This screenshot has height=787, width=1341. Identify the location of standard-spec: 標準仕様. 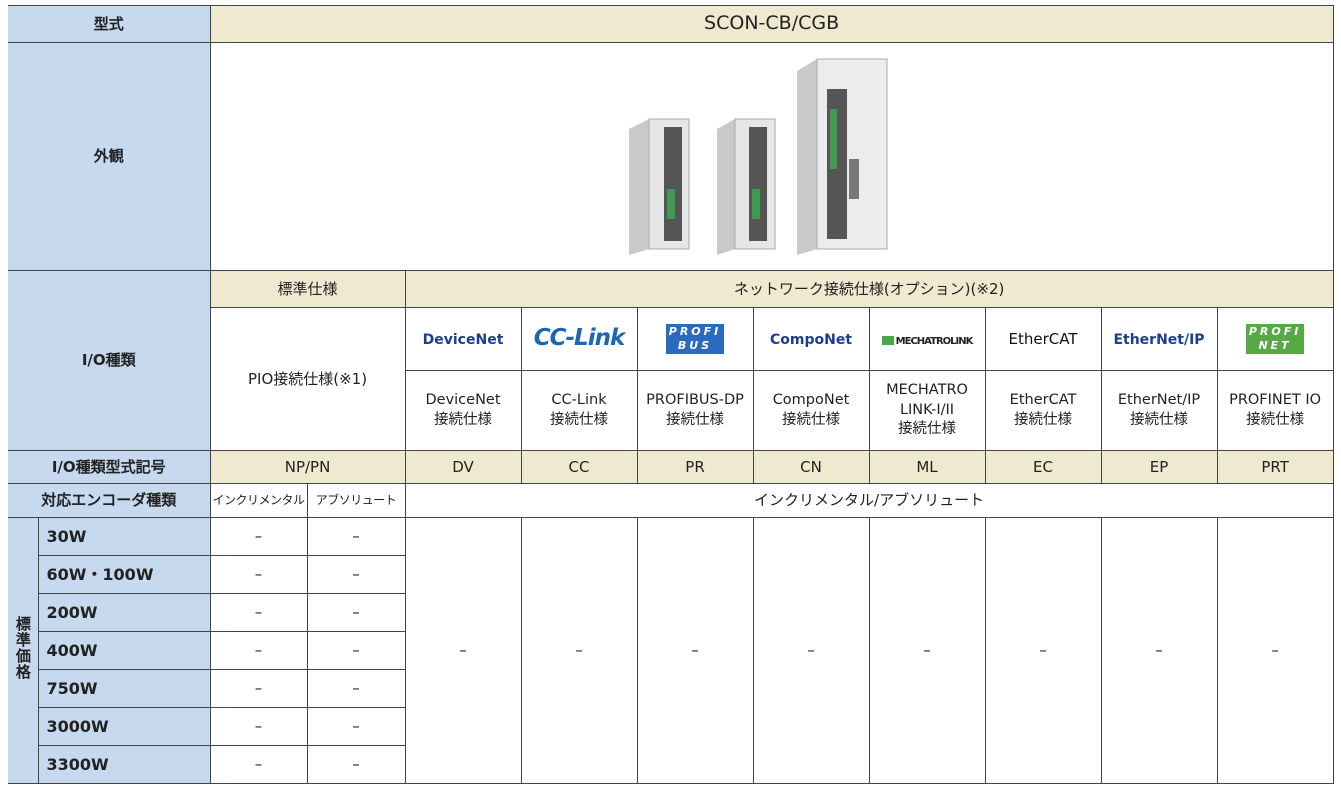
(307, 289).